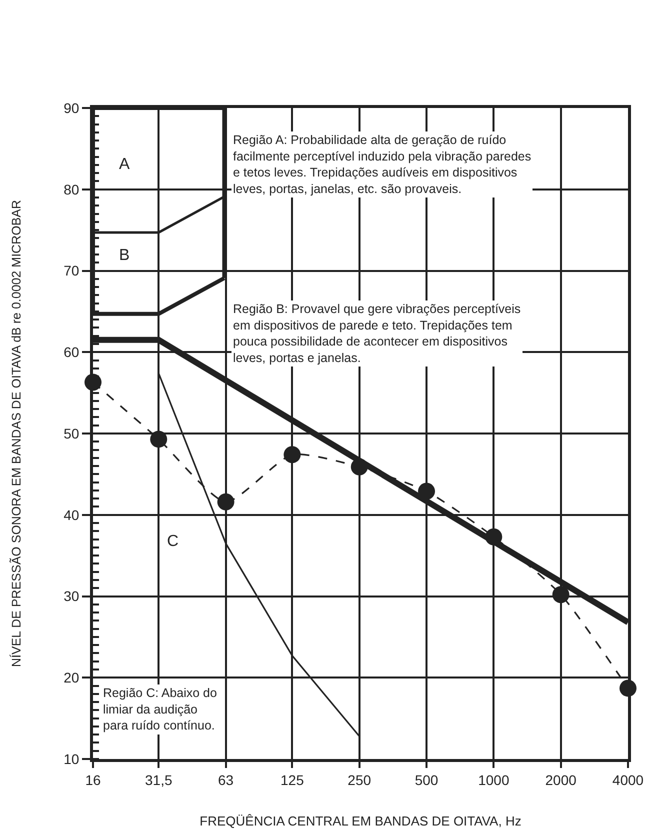 The image size is (656, 839). Describe the element at coordinates (158, 780) in the screenshot. I see `x-tick-label: 31,5` at that location.